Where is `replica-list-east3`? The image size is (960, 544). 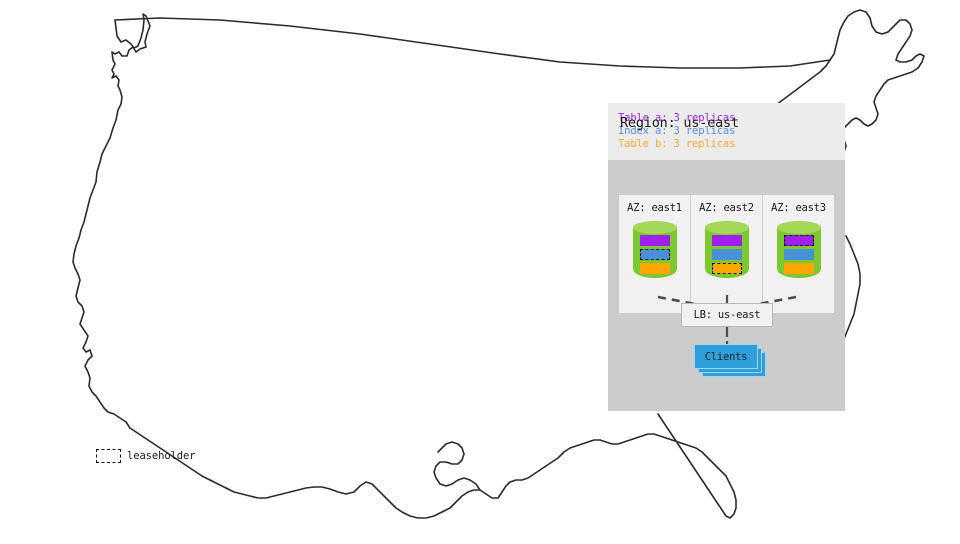 replica-list-east3 is located at coordinates (799, 254).